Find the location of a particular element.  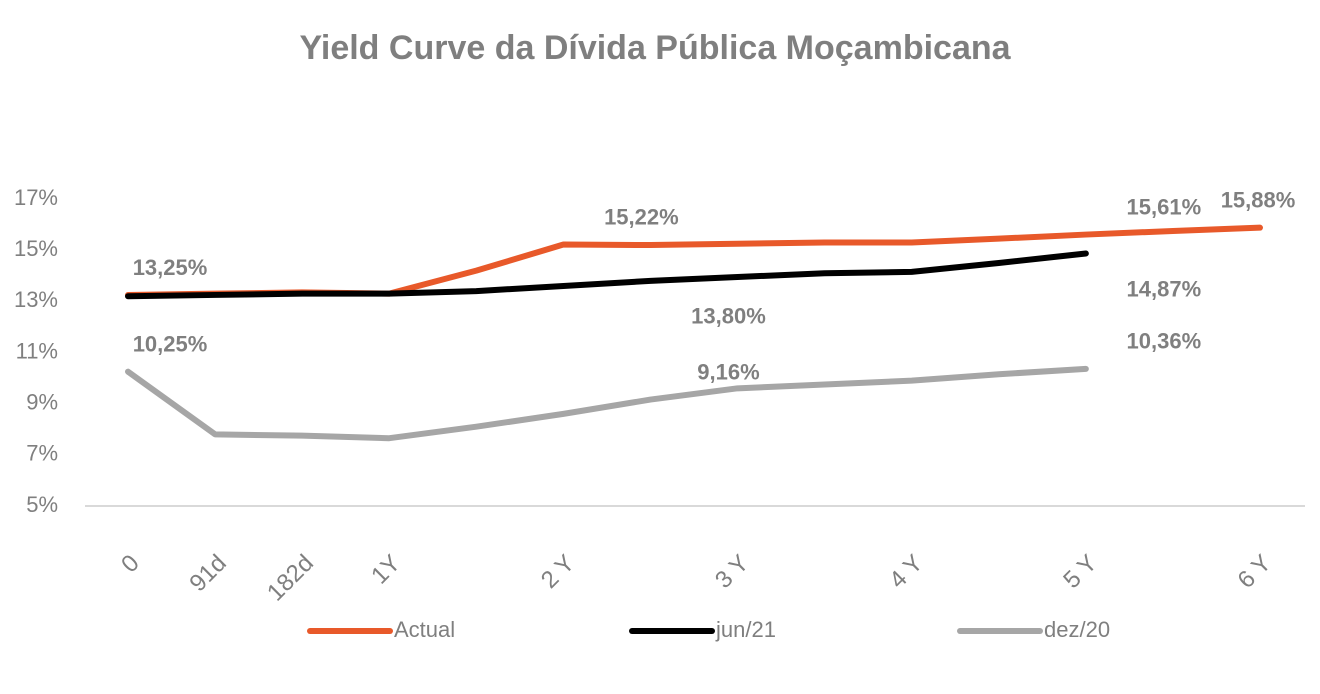

x-tick-label: 6 Y is located at coordinates (1254, 572).